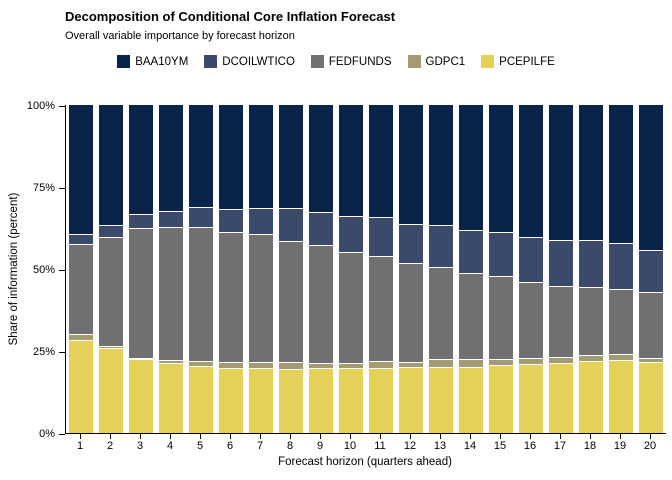  Describe the element at coordinates (440, 446) in the screenshot. I see `x-tick-label: 13` at that location.